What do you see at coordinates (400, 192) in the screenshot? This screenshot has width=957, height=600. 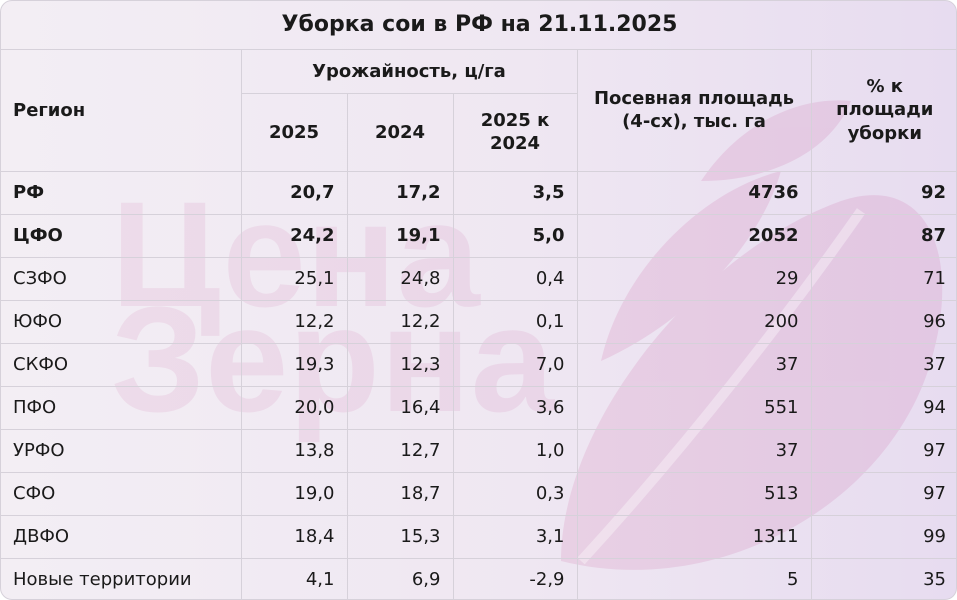 I see `cell-yield-2024: 17,2` at bounding box center [400, 192].